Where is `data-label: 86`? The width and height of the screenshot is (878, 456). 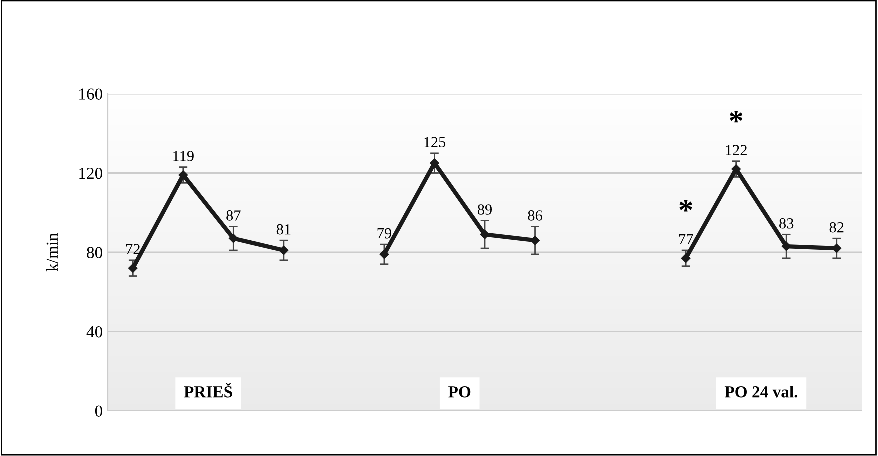 data-label: 86 is located at coordinates (535, 215).